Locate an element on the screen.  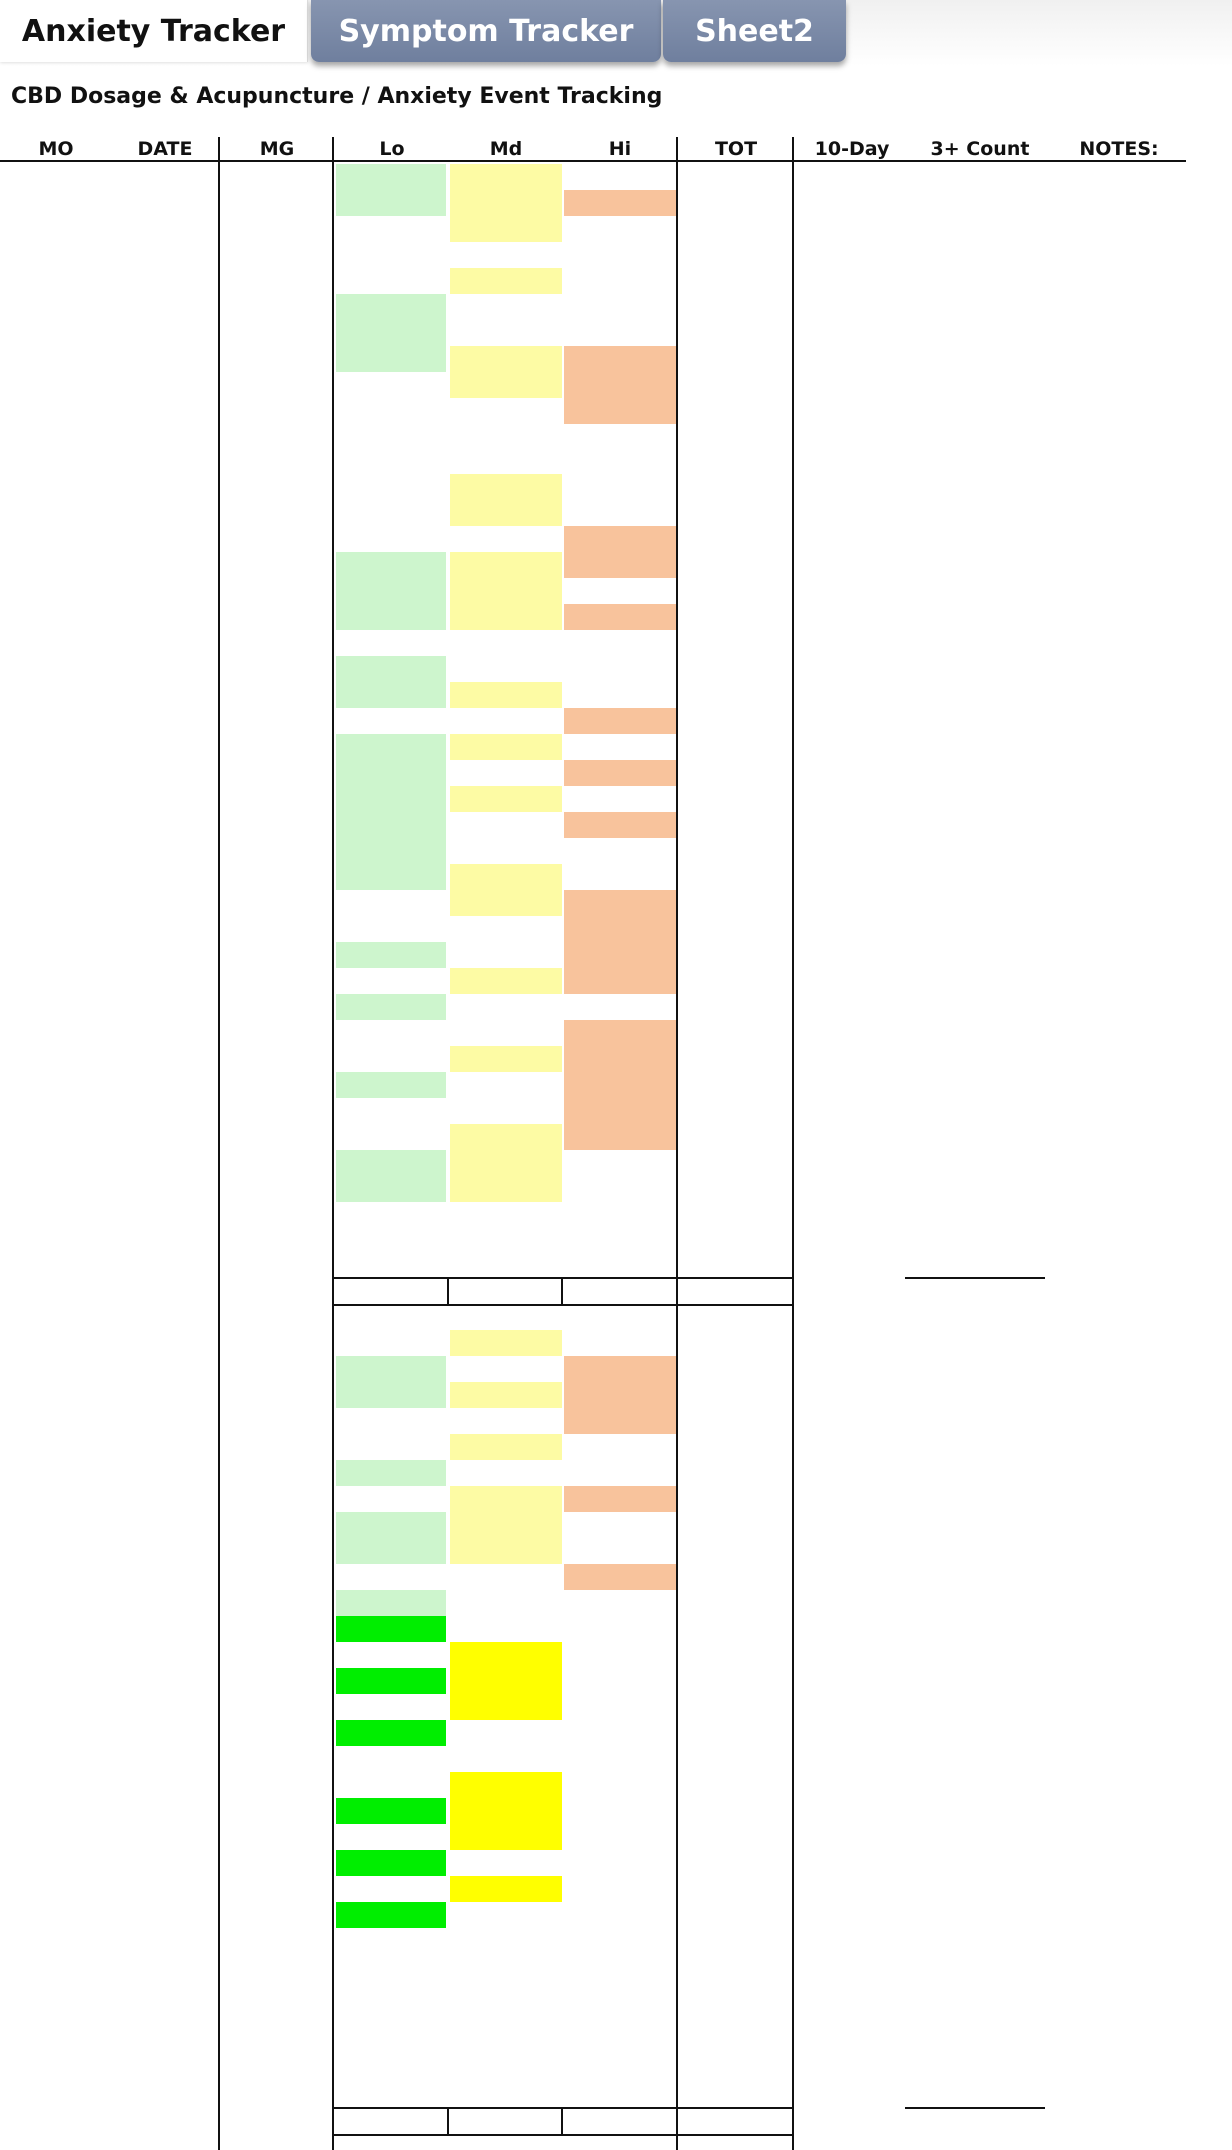
tab-anxiety-tracker: Anxiety Tracker is located at coordinates (154, 31).